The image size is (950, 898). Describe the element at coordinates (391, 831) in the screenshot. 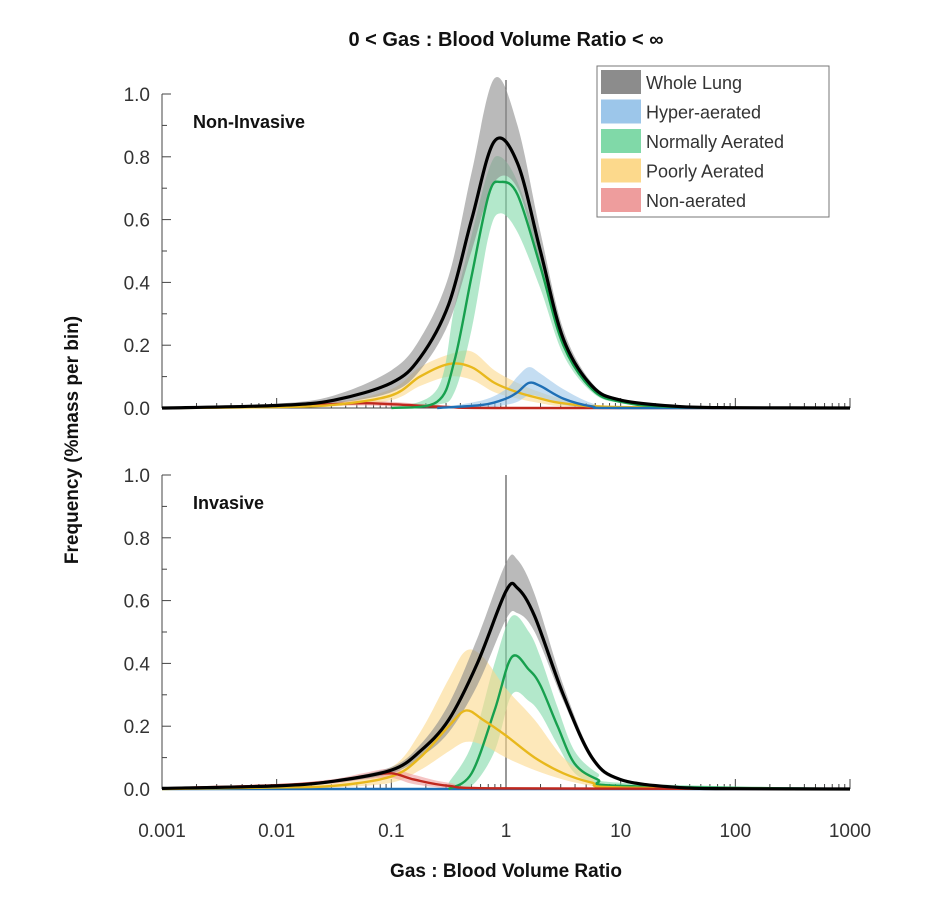

I see `x-tick-label: 0.1` at that location.